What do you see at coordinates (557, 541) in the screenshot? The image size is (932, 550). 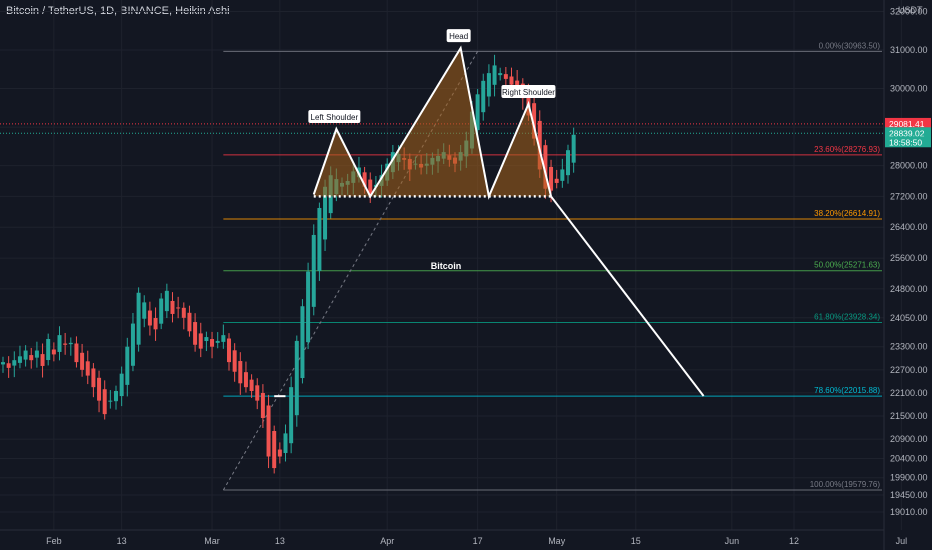 I see `time-tick-label: May` at bounding box center [557, 541].